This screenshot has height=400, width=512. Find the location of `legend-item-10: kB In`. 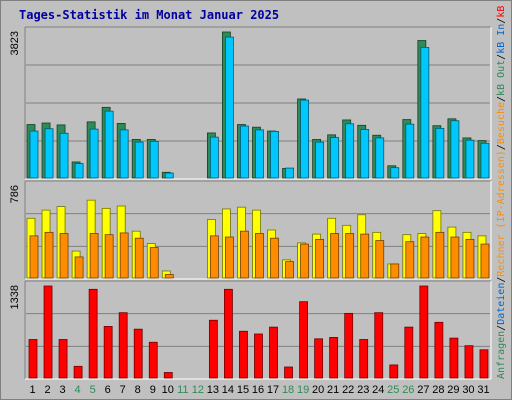

legend-item-10: kB In is located at coordinates (501, 39).